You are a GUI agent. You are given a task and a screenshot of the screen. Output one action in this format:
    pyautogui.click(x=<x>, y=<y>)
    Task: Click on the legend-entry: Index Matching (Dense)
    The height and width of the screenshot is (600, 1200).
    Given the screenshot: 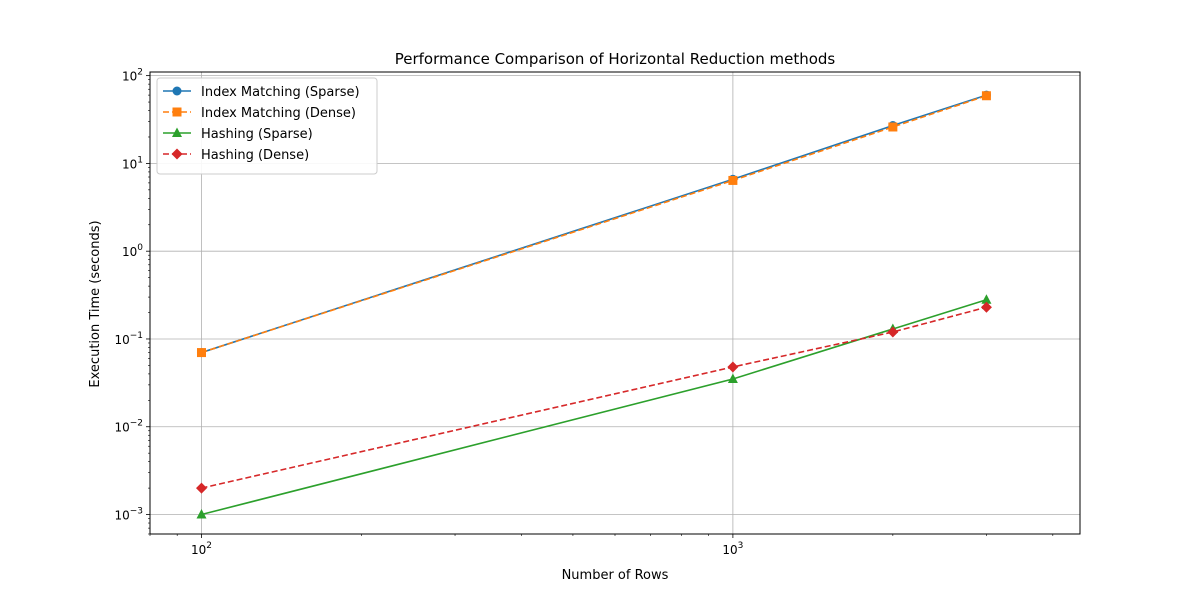 What is the action you would take?
    pyautogui.click(x=259, y=113)
    